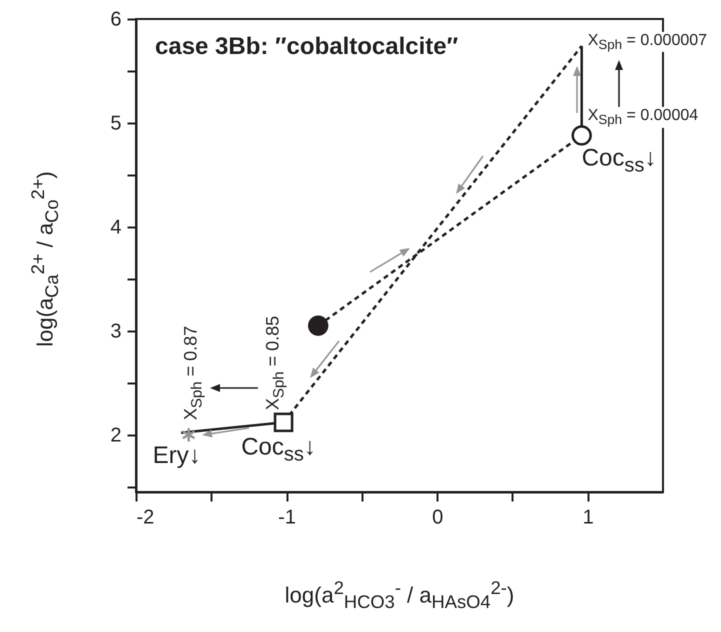 The width and height of the screenshot is (721, 632). What do you see at coordinates (116, 19) in the screenshot?
I see `y-tick-label: 6` at bounding box center [116, 19].